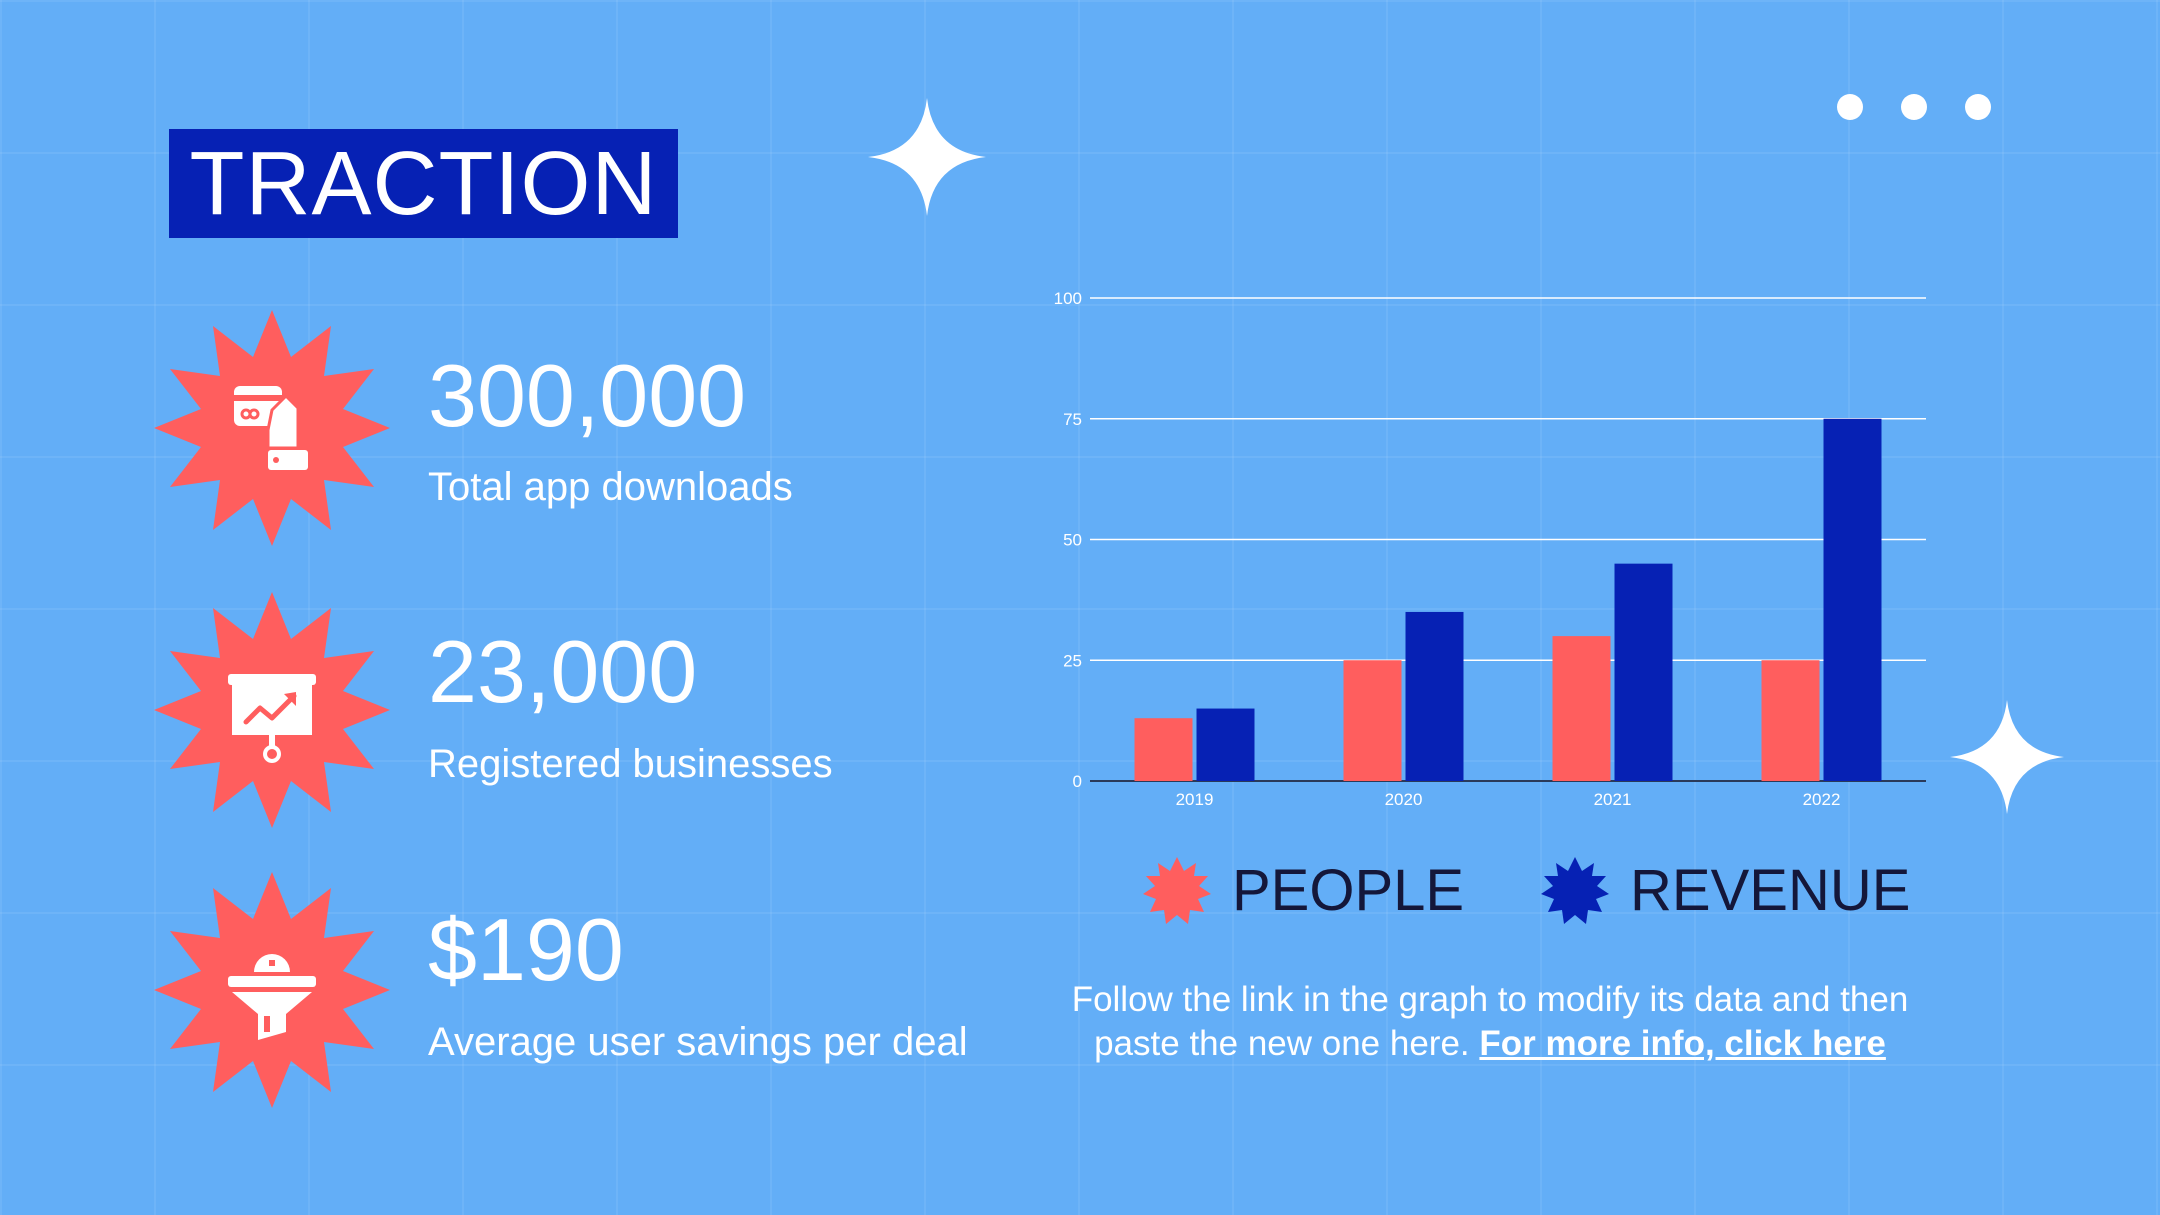 The image size is (2160, 1215). What do you see at coordinates (1822, 799) in the screenshot?
I see `x-tick-label: 2022` at bounding box center [1822, 799].